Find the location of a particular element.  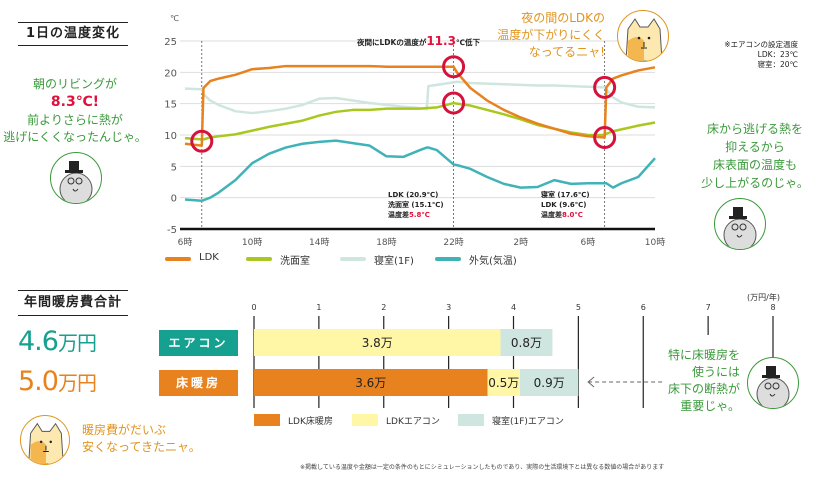

professor-cat-avatar-left is located at coordinates (76, 178).